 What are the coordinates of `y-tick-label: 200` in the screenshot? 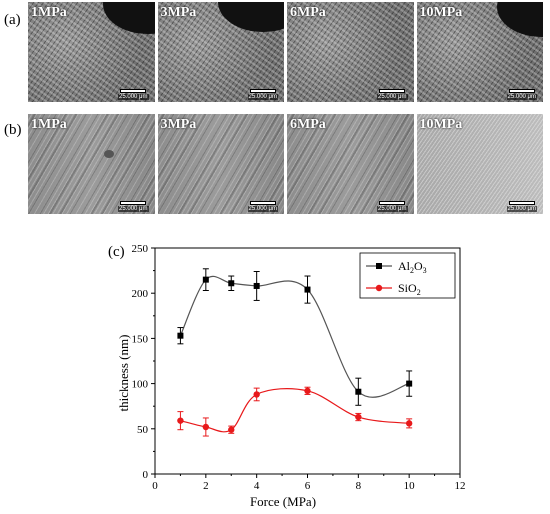 It's located at (140, 294).